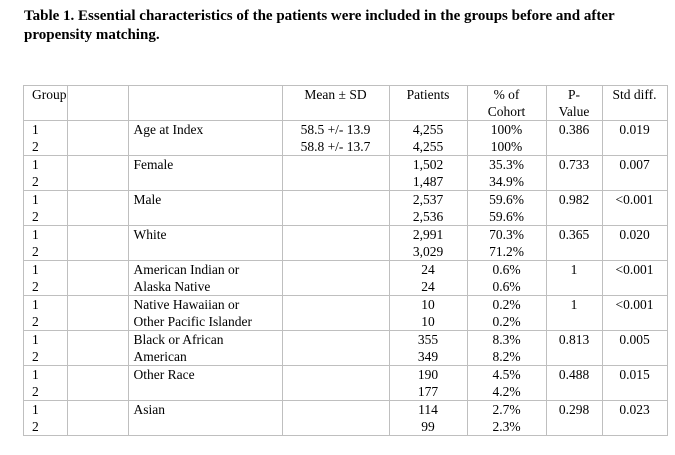  I want to click on percent-value: 4.2%, so click(506, 391).